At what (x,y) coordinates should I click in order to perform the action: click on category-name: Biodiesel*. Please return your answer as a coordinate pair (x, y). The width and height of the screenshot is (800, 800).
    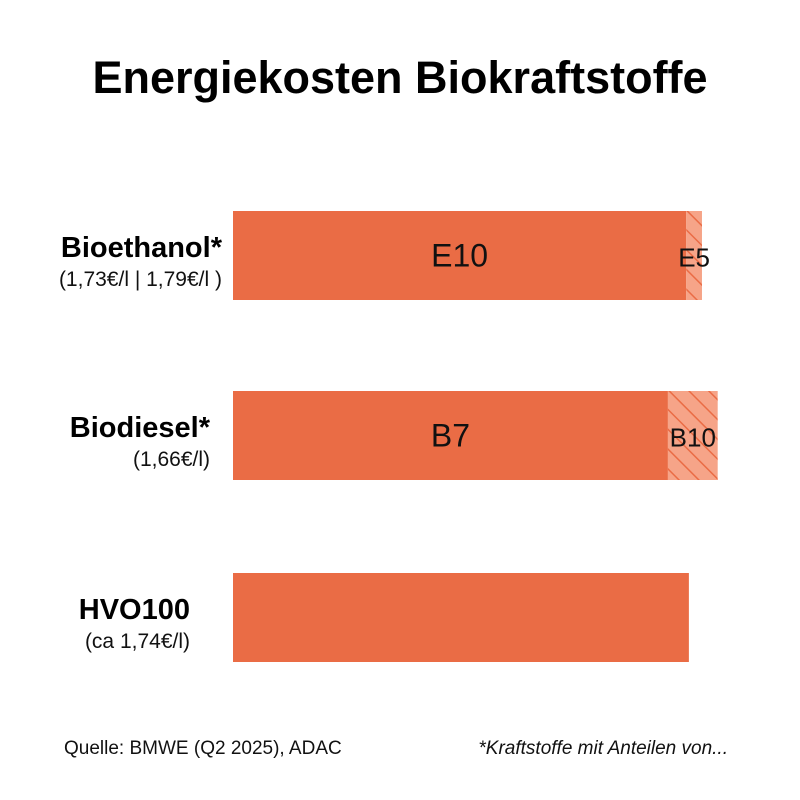
    Looking at the image, I should click on (139, 428).